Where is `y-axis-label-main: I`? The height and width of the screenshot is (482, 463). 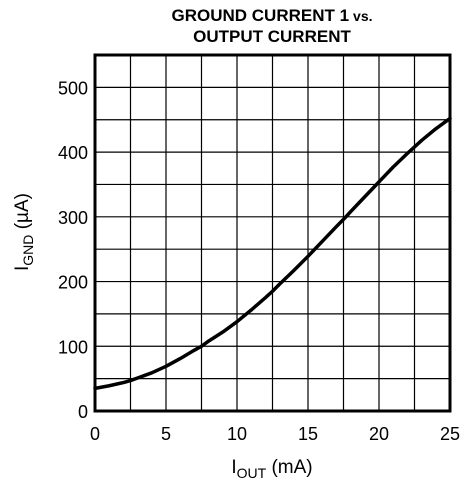 y-axis-label-main: I is located at coordinates (22, 268).